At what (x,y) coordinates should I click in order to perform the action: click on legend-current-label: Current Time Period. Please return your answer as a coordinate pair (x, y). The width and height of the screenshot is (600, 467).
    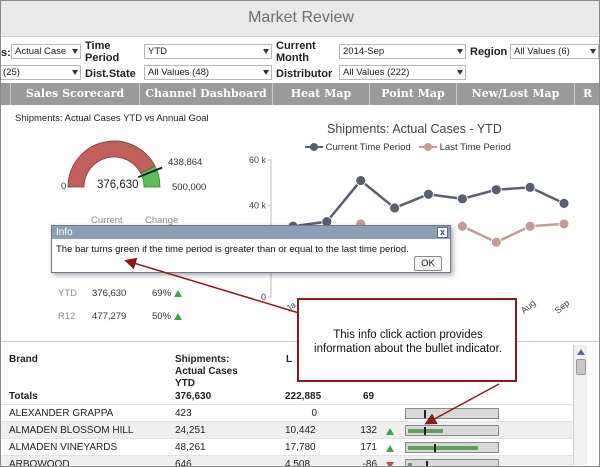
    Looking at the image, I should click on (368, 147).